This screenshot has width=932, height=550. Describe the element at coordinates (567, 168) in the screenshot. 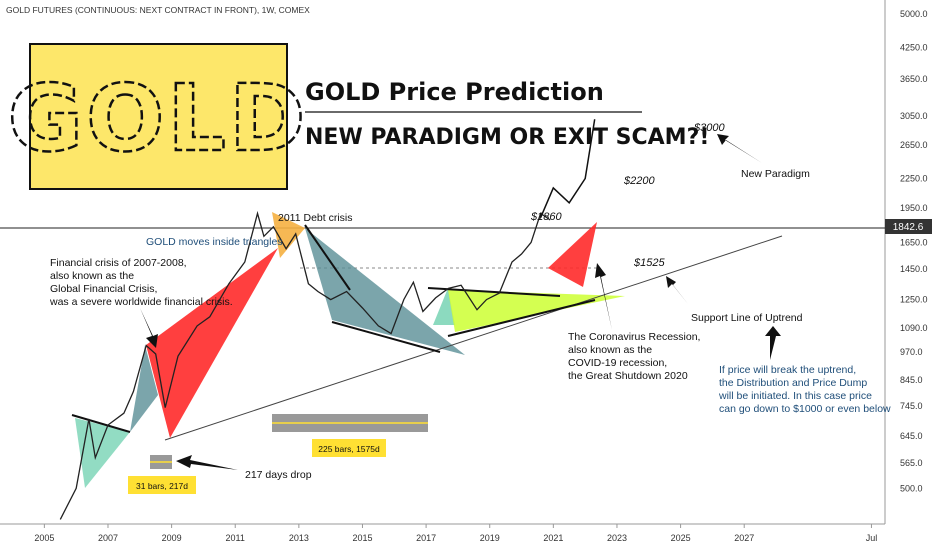

I see `projection-path` at that location.